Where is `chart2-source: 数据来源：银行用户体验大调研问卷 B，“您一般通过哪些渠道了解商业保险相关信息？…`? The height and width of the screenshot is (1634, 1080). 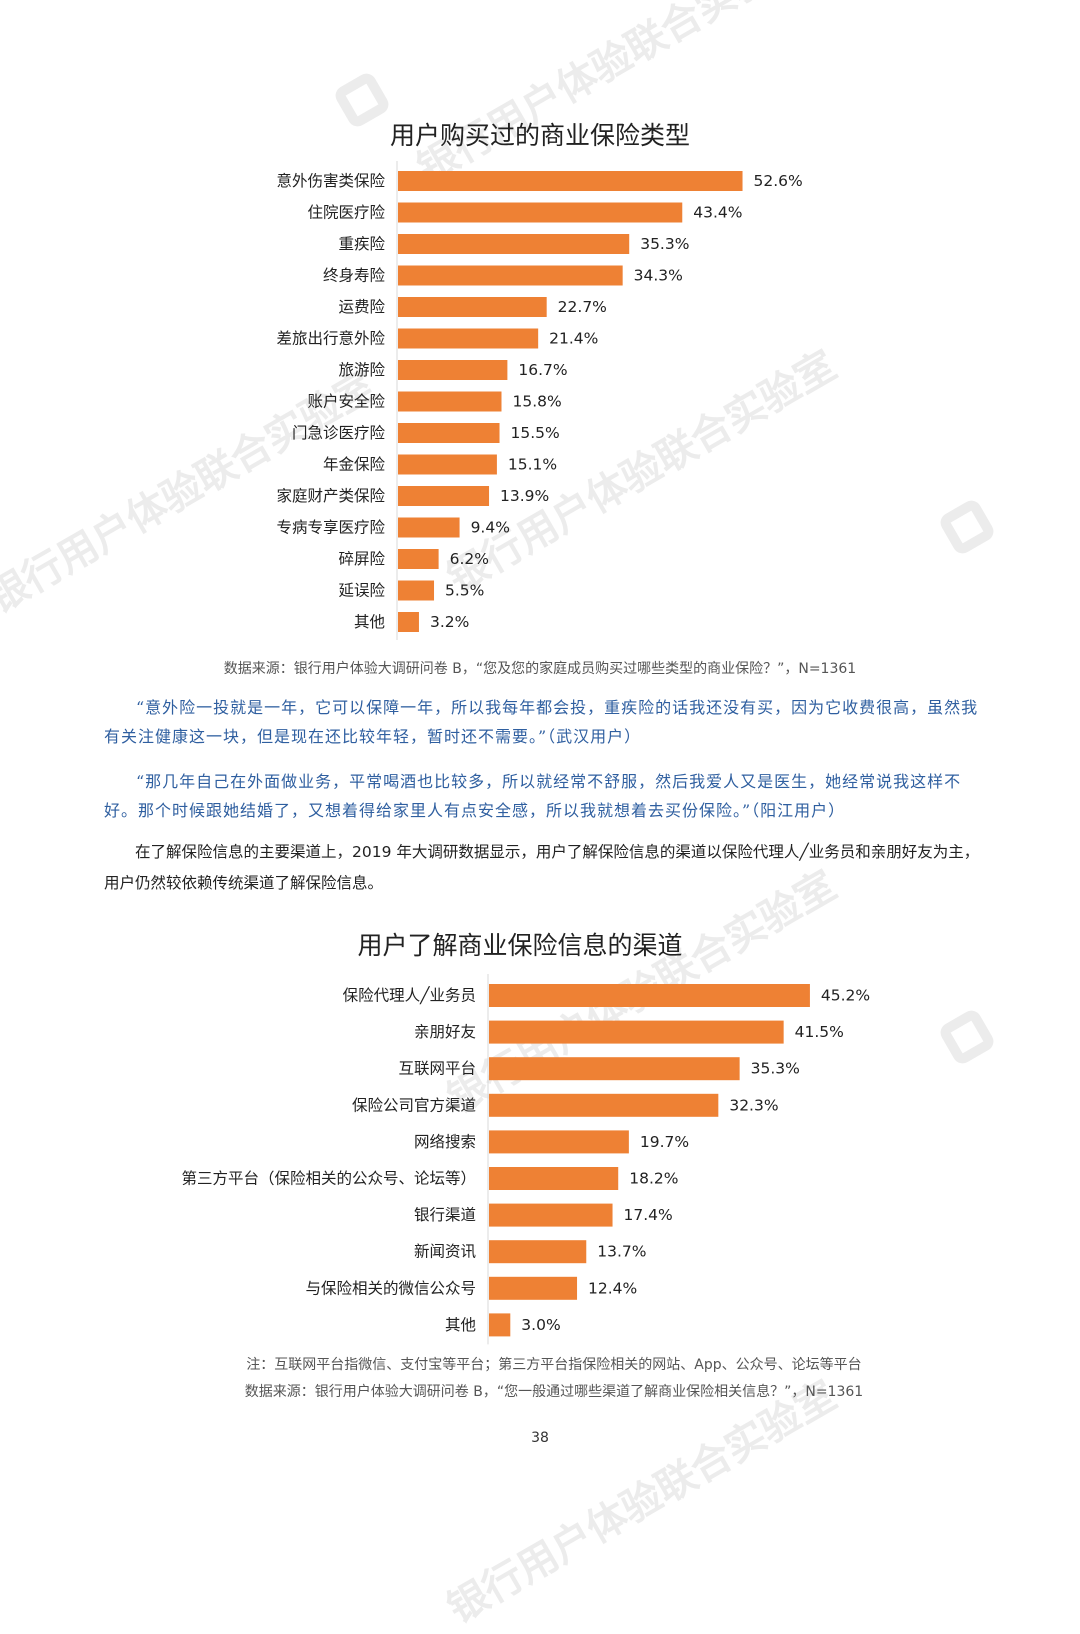
chart2-source: 数据来源：银行用户体验大调研问卷 B，“您一般通过哪些渠道了解商业保险相关信息？… is located at coordinates (554, 1392).